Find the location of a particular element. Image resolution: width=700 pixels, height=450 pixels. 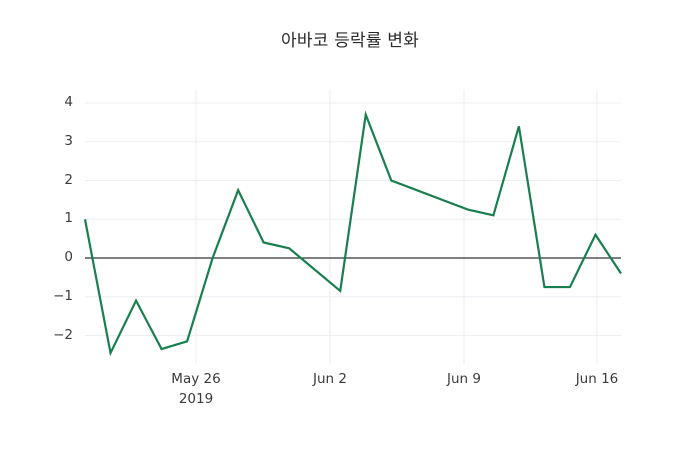

x-axis-tick: May 26 is located at coordinates (196, 379).